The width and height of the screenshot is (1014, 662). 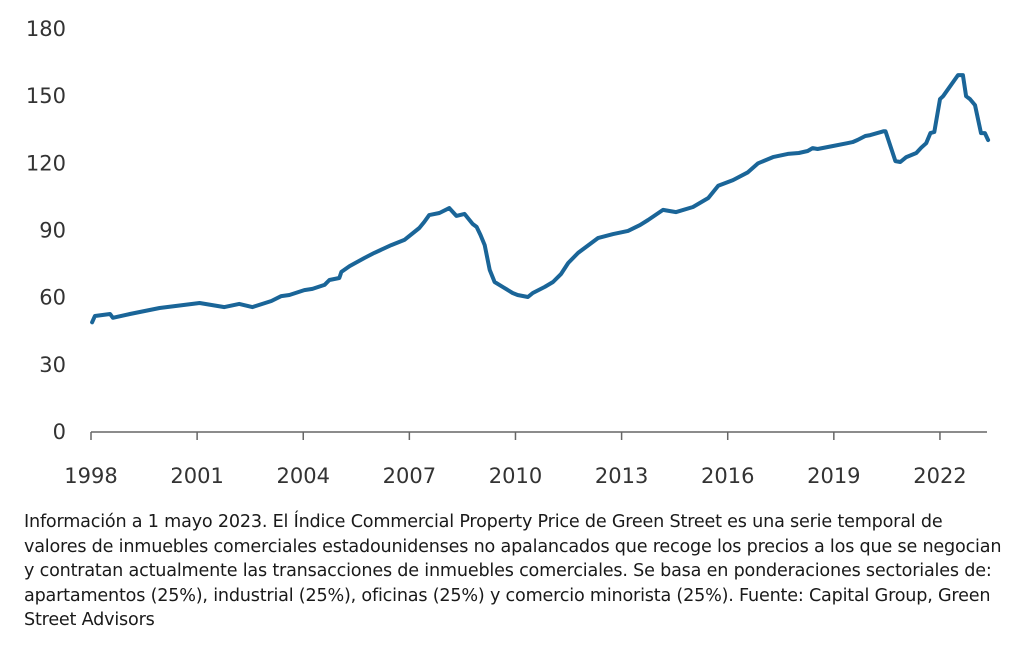 What do you see at coordinates (46, 29) in the screenshot?
I see `y-tick-label: 180` at bounding box center [46, 29].